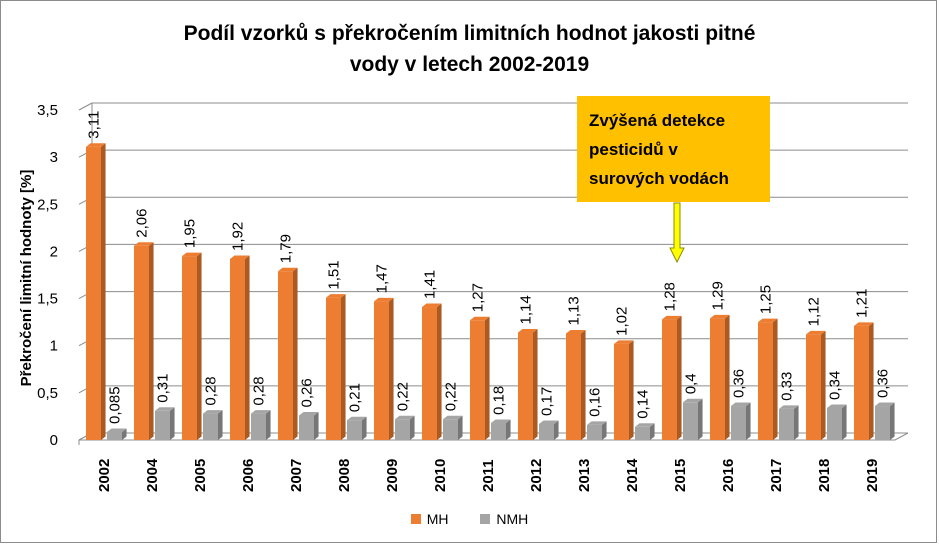  I want to click on data-label-nmh: 0,16, so click(595, 402).